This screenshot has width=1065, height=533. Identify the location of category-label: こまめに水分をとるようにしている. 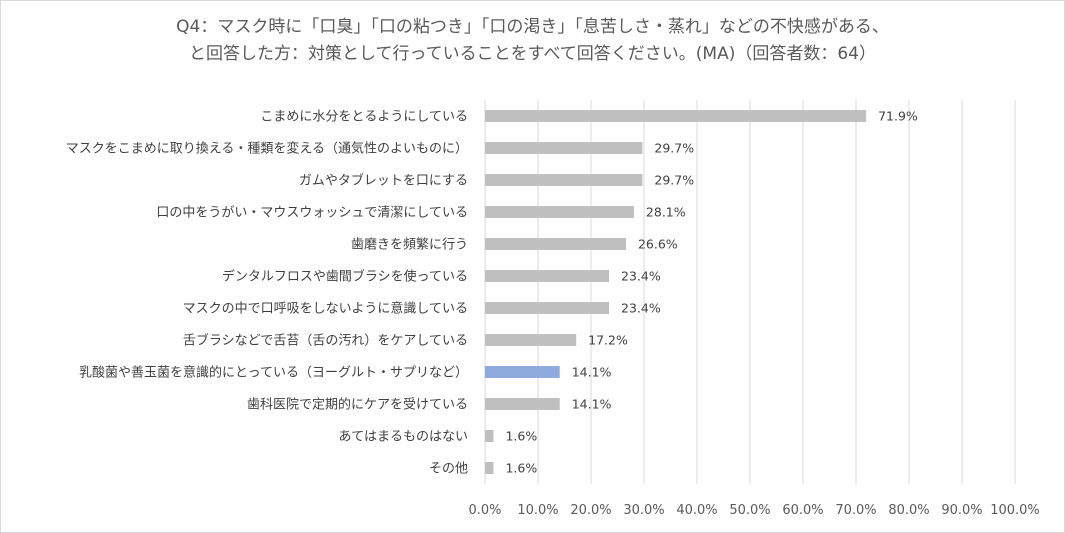
(364, 117).